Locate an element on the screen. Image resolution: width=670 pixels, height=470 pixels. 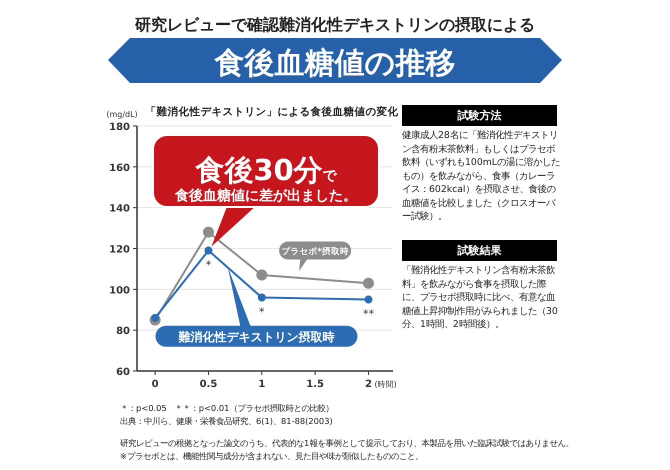
x-tick-label: 0 is located at coordinates (155, 384).